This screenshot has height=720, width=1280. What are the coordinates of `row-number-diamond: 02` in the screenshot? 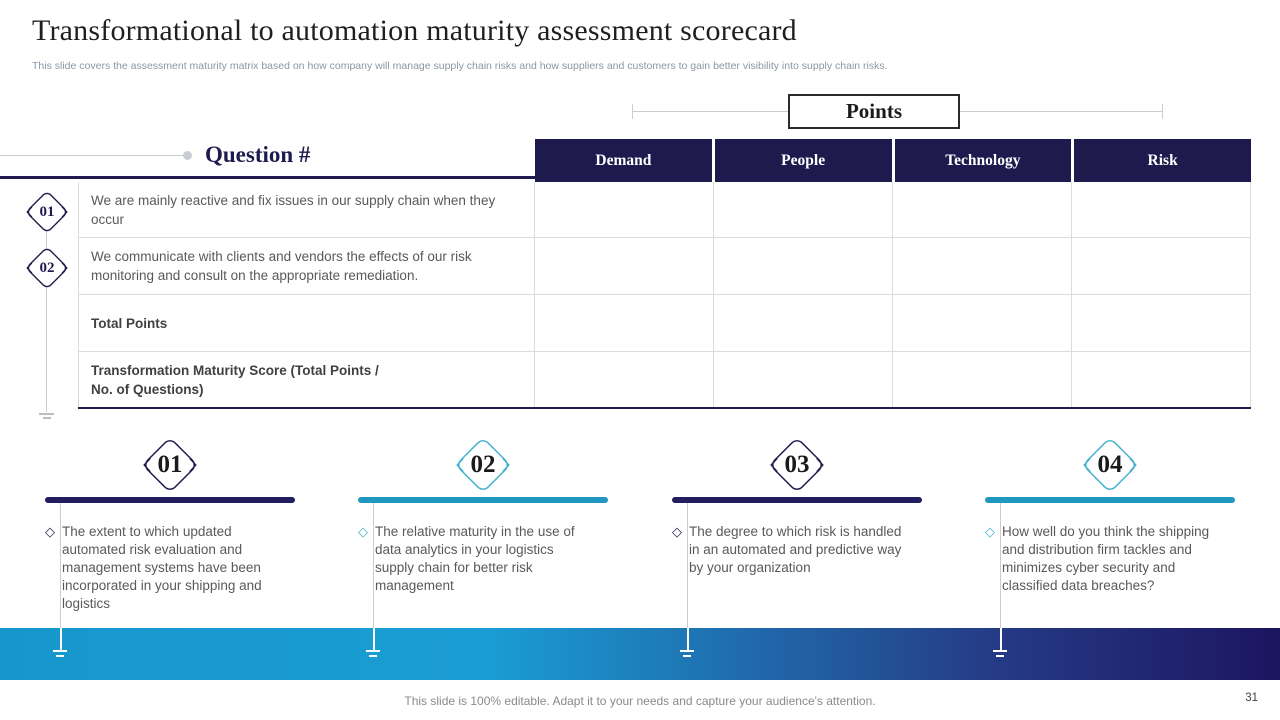 It's located at (47, 268).